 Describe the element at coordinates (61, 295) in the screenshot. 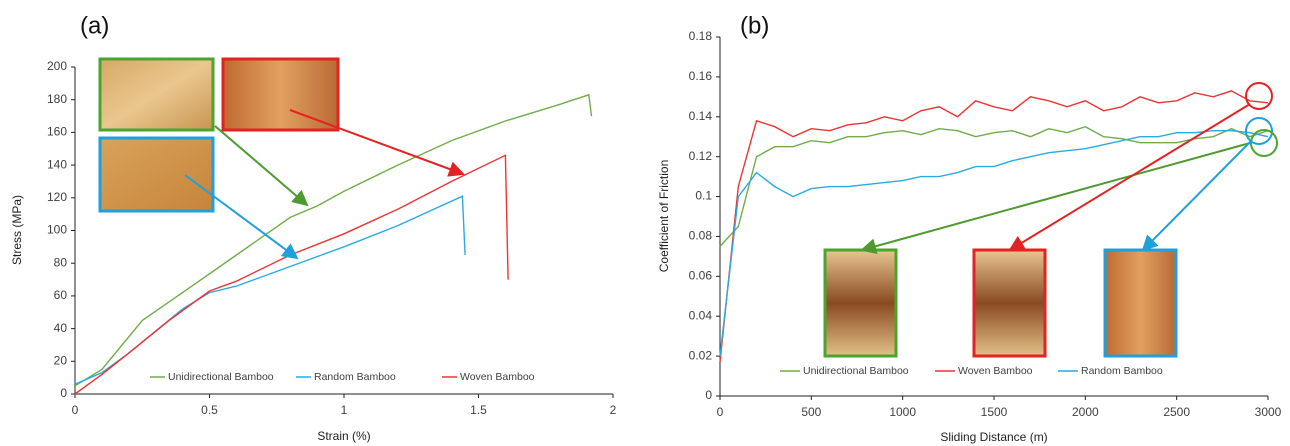

I see `y-tick-label: 60` at that location.